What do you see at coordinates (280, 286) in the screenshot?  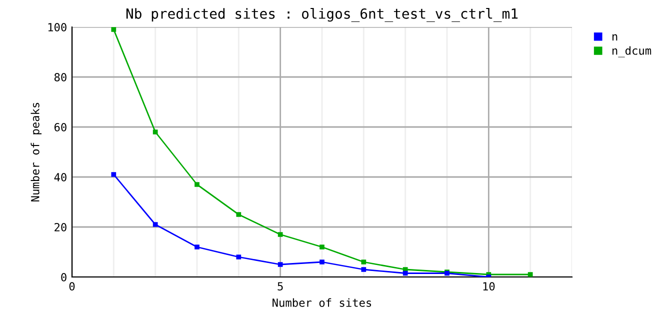 I see `x-tick-label: 5` at bounding box center [280, 286].